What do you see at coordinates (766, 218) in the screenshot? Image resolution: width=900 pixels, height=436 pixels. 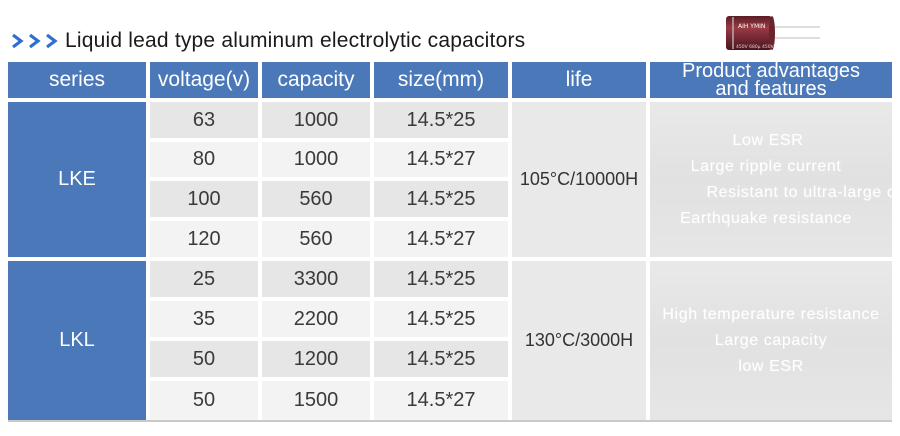 I see `feature-item: Earthquake resistance` at bounding box center [766, 218].